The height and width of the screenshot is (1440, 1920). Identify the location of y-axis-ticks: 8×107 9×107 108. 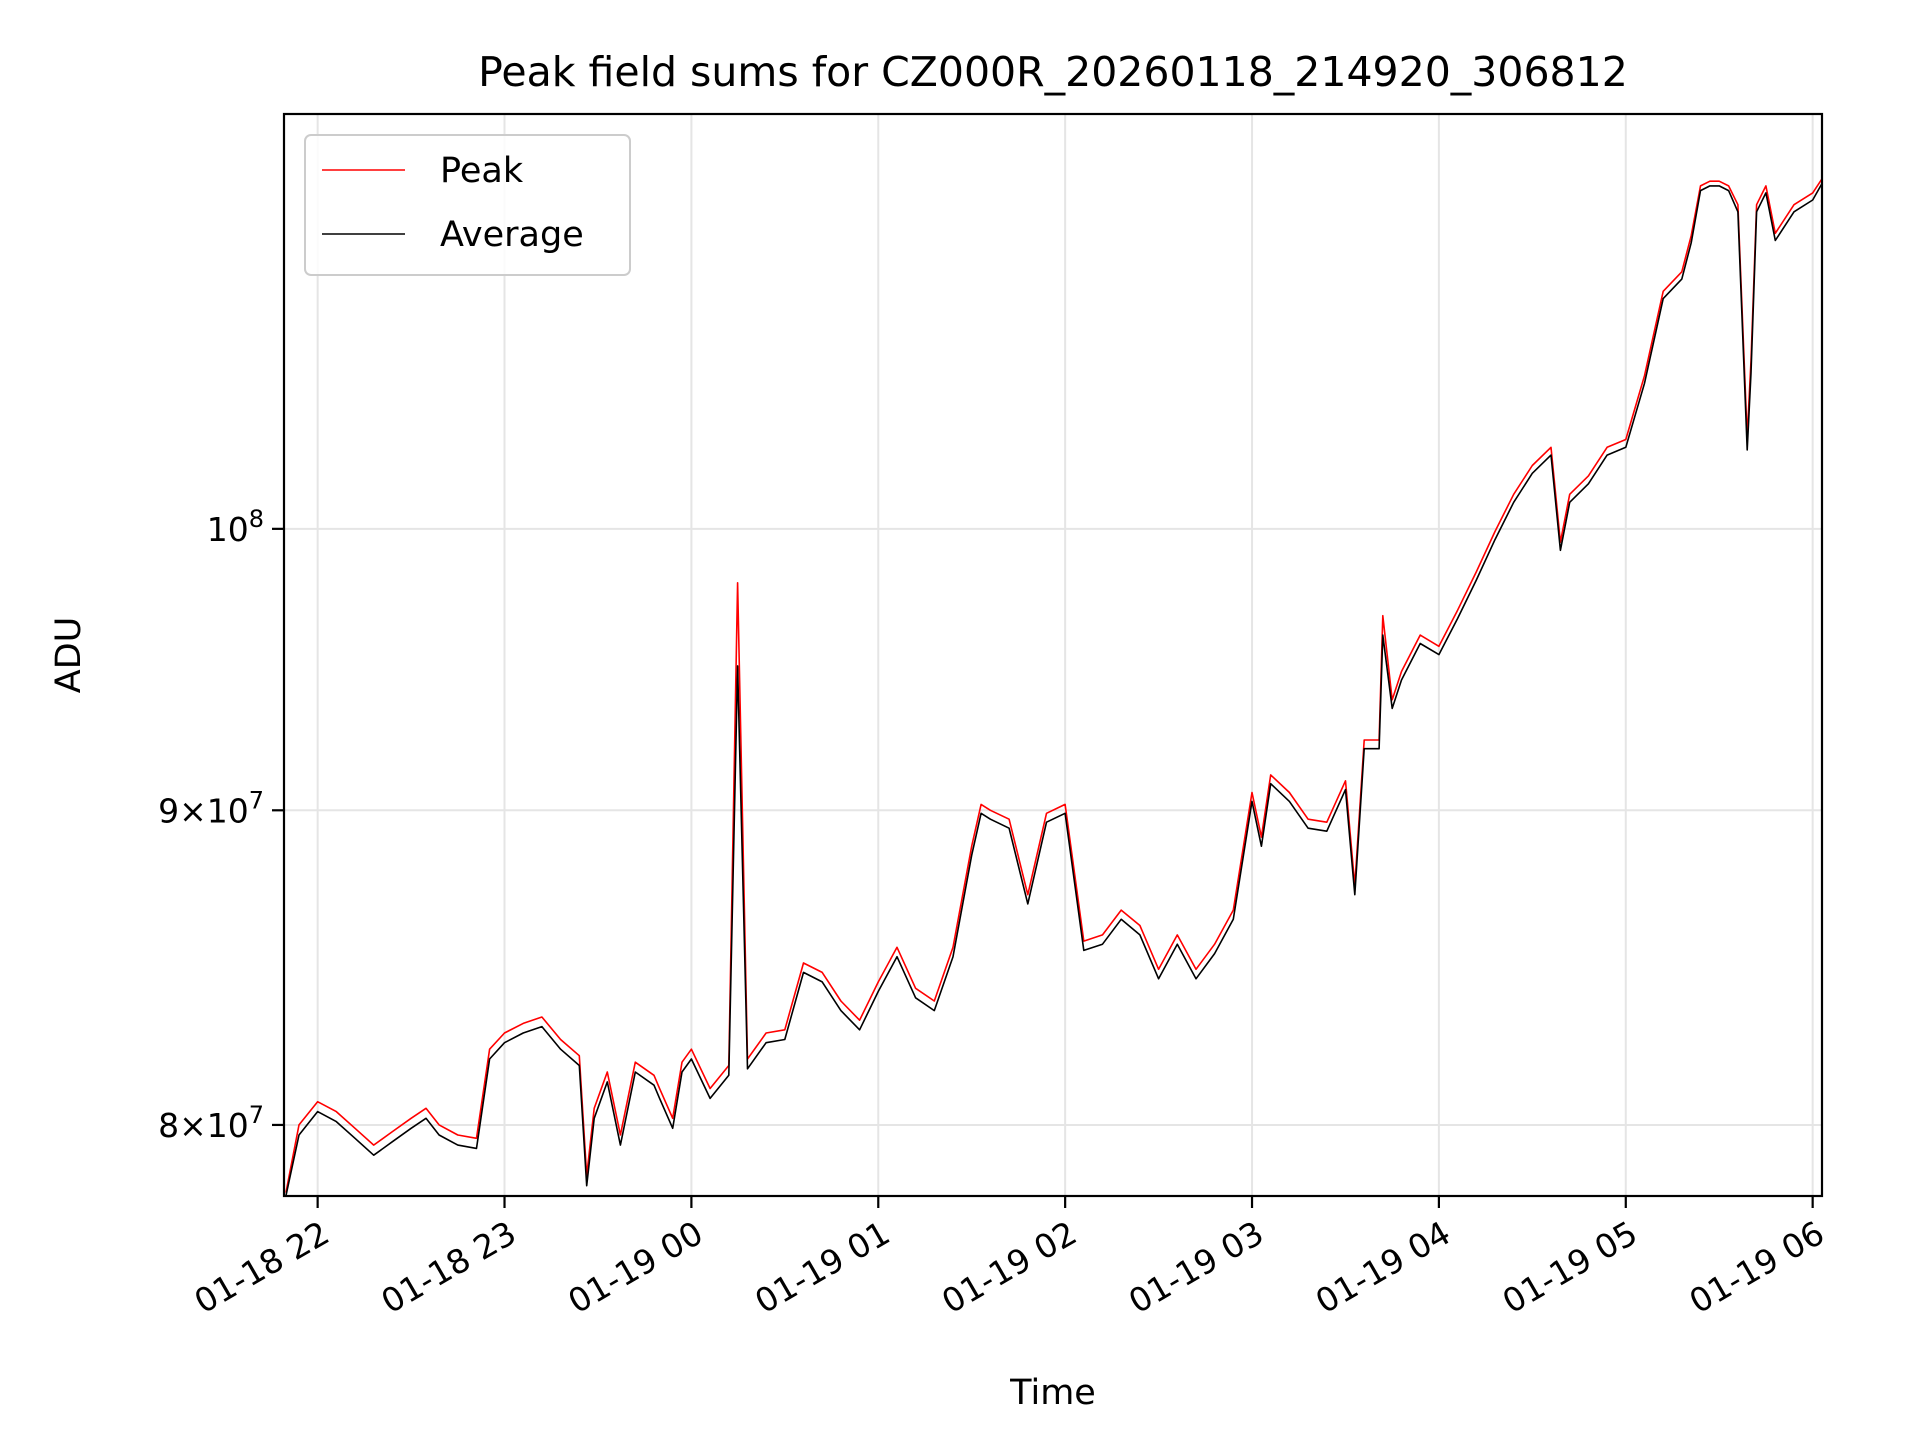
(221, 825).